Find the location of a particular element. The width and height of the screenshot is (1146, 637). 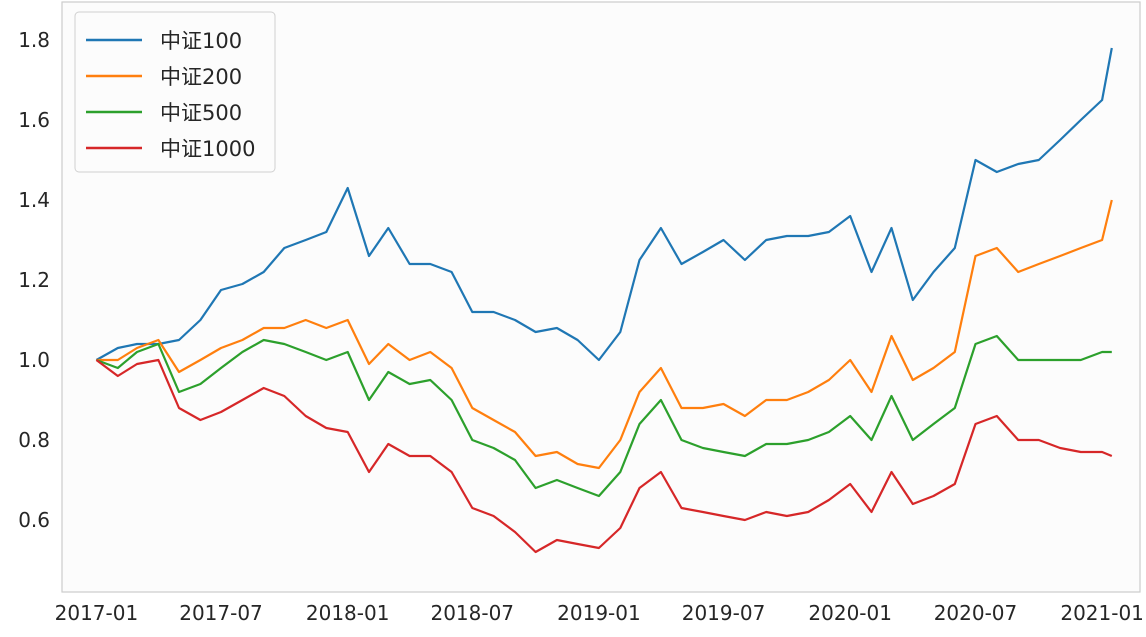

x-tick-label: 2019-07 is located at coordinates (724, 613).